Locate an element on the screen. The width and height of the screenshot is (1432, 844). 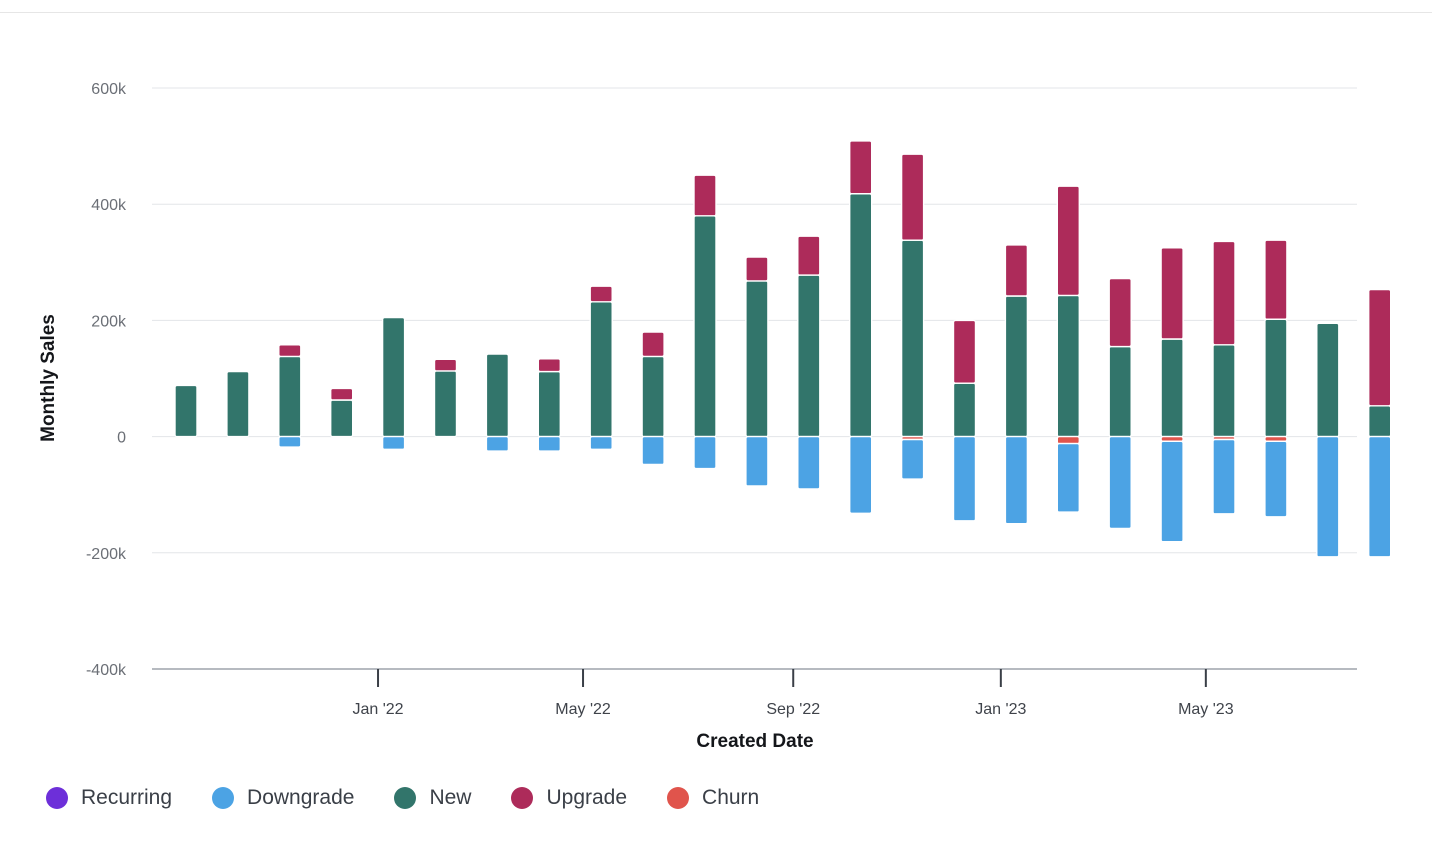
legend-item-churn: Churn is located at coordinates (713, 798).